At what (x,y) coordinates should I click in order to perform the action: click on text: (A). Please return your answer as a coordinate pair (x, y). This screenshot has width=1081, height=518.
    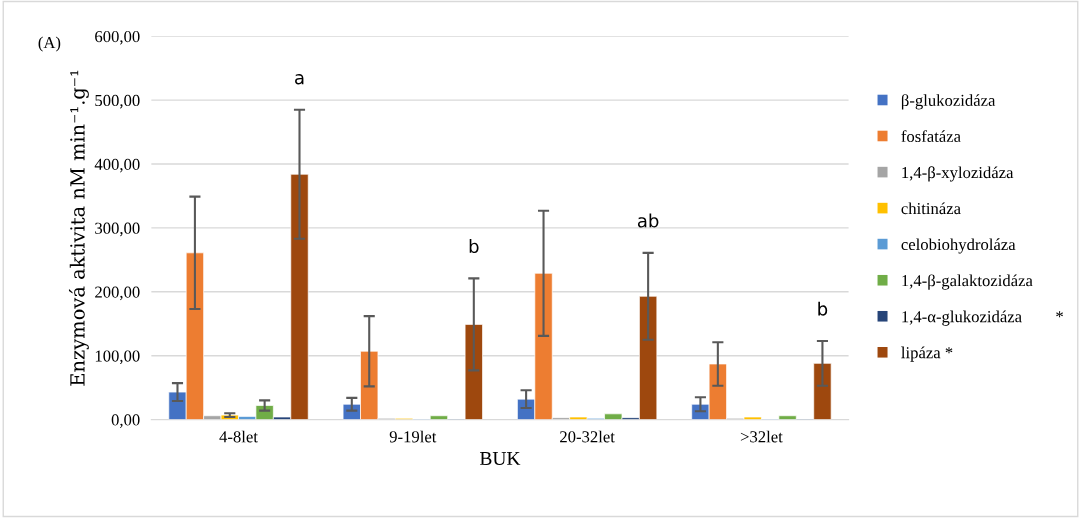
    Looking at the image, I should click on (49, 44).